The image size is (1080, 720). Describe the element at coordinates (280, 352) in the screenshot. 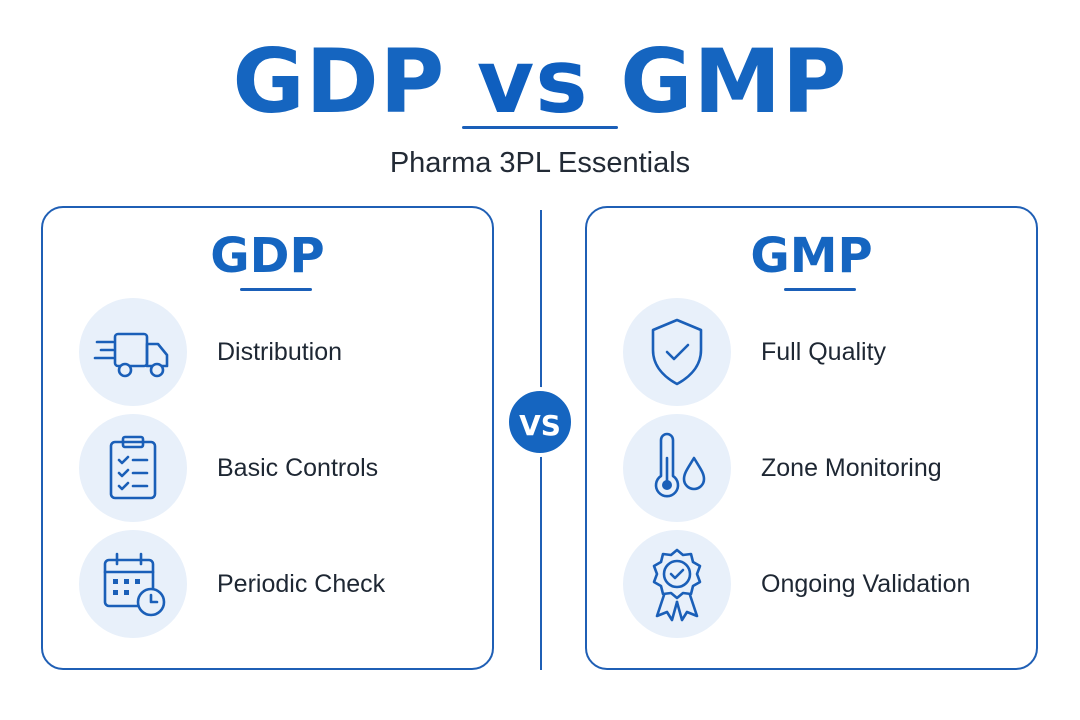

I see `gdp-item-label: Distribution` at that location.